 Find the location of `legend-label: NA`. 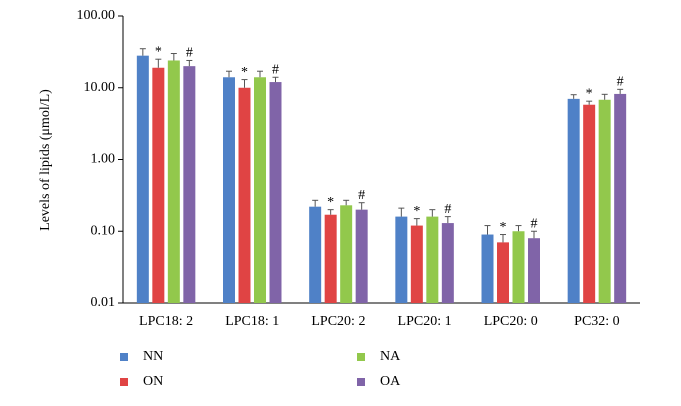

legend-label: NA is located at coordinates (390, 356).